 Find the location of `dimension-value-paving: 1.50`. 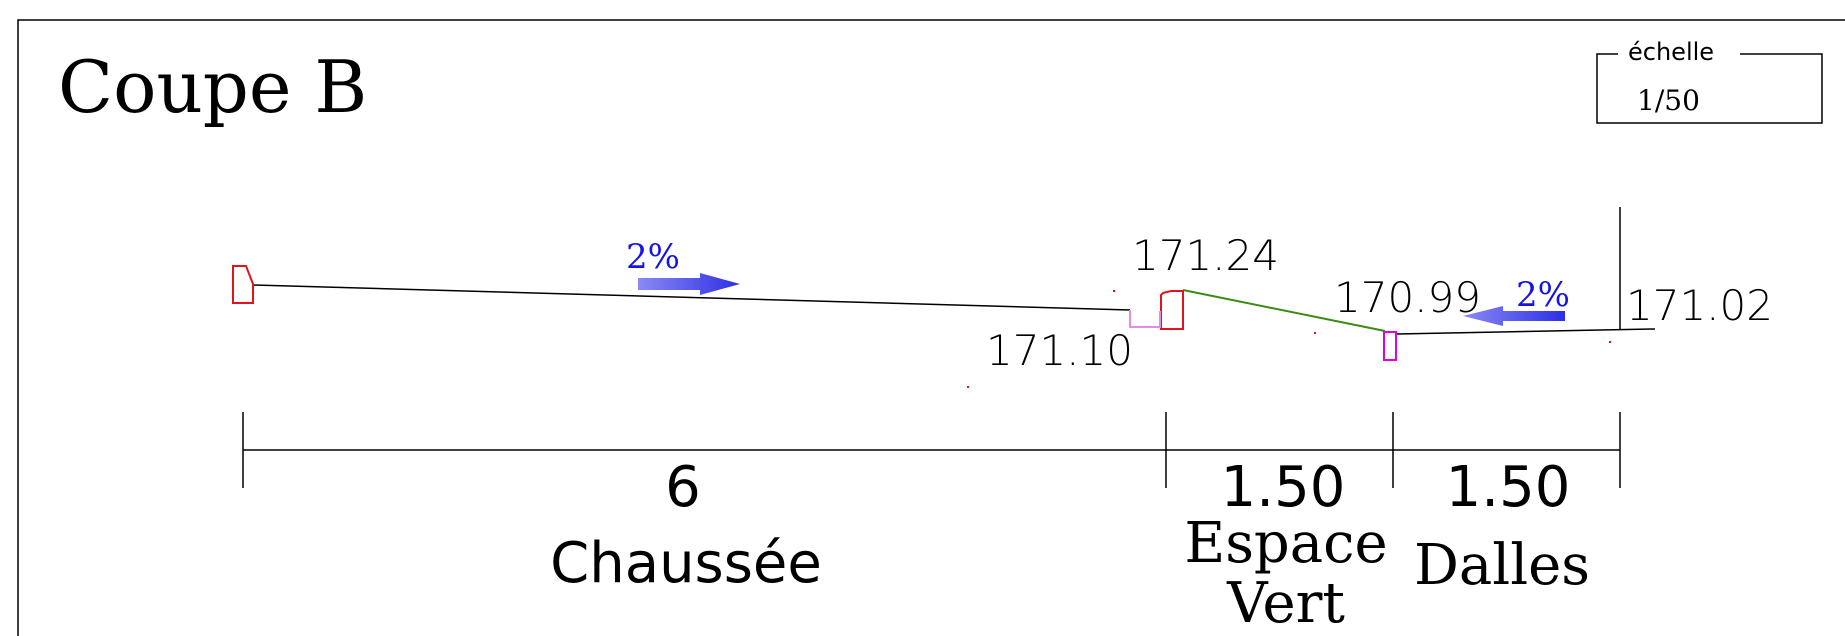

dimension-value-paving: 1.50 is located at coordinates (1508, 487).